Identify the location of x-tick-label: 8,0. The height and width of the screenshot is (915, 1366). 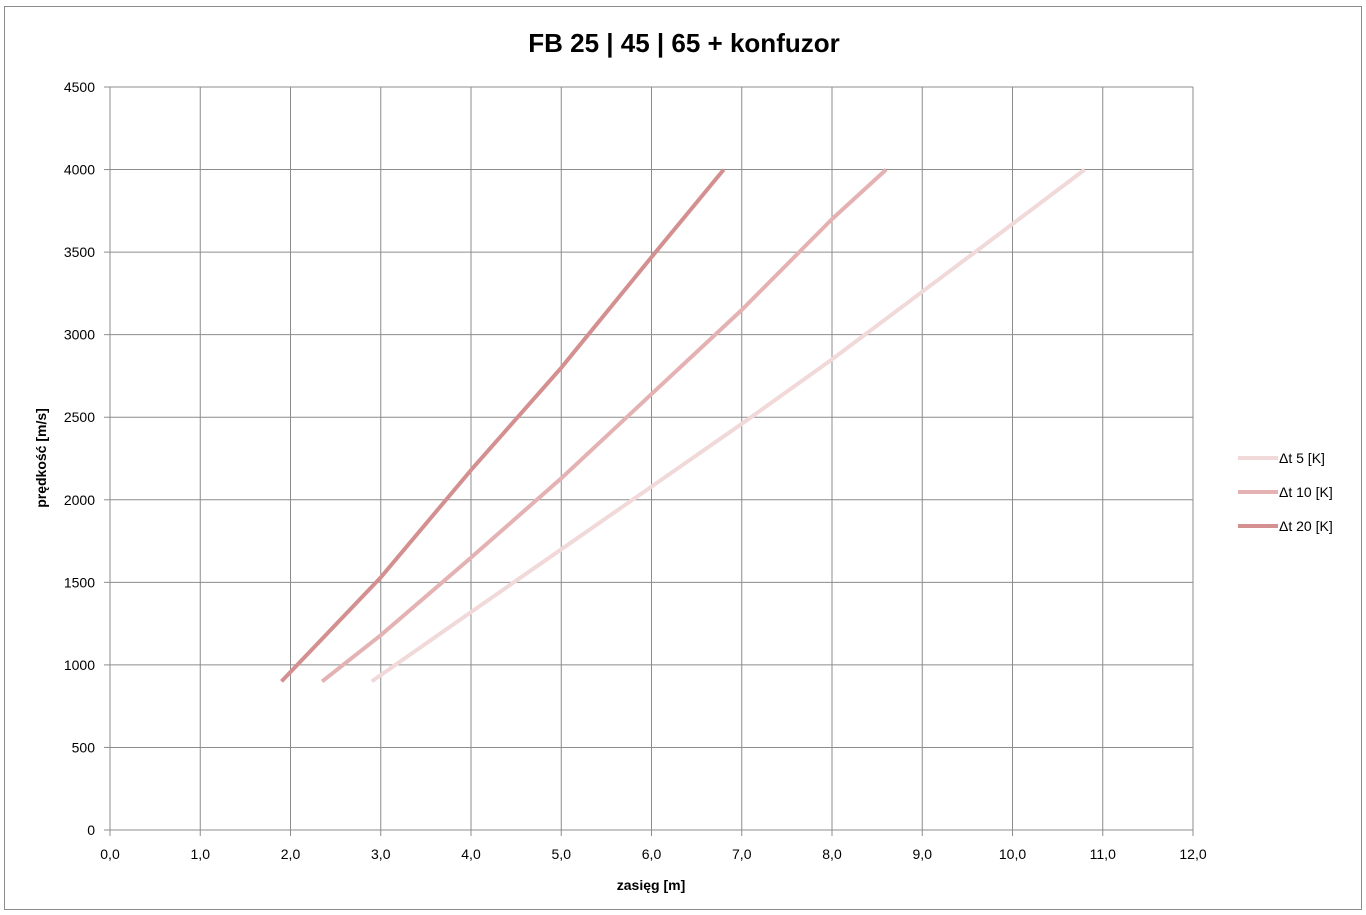
(832, 854).